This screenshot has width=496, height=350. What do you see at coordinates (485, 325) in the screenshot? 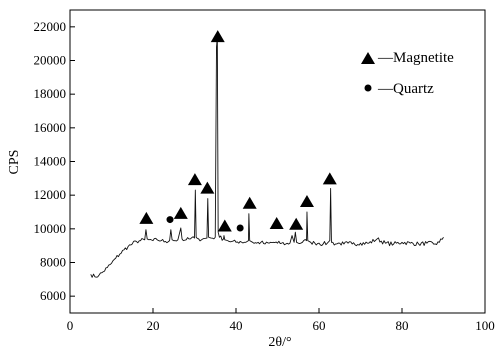
I see `x-tick-label: 100` at bounding box center [485, 325].